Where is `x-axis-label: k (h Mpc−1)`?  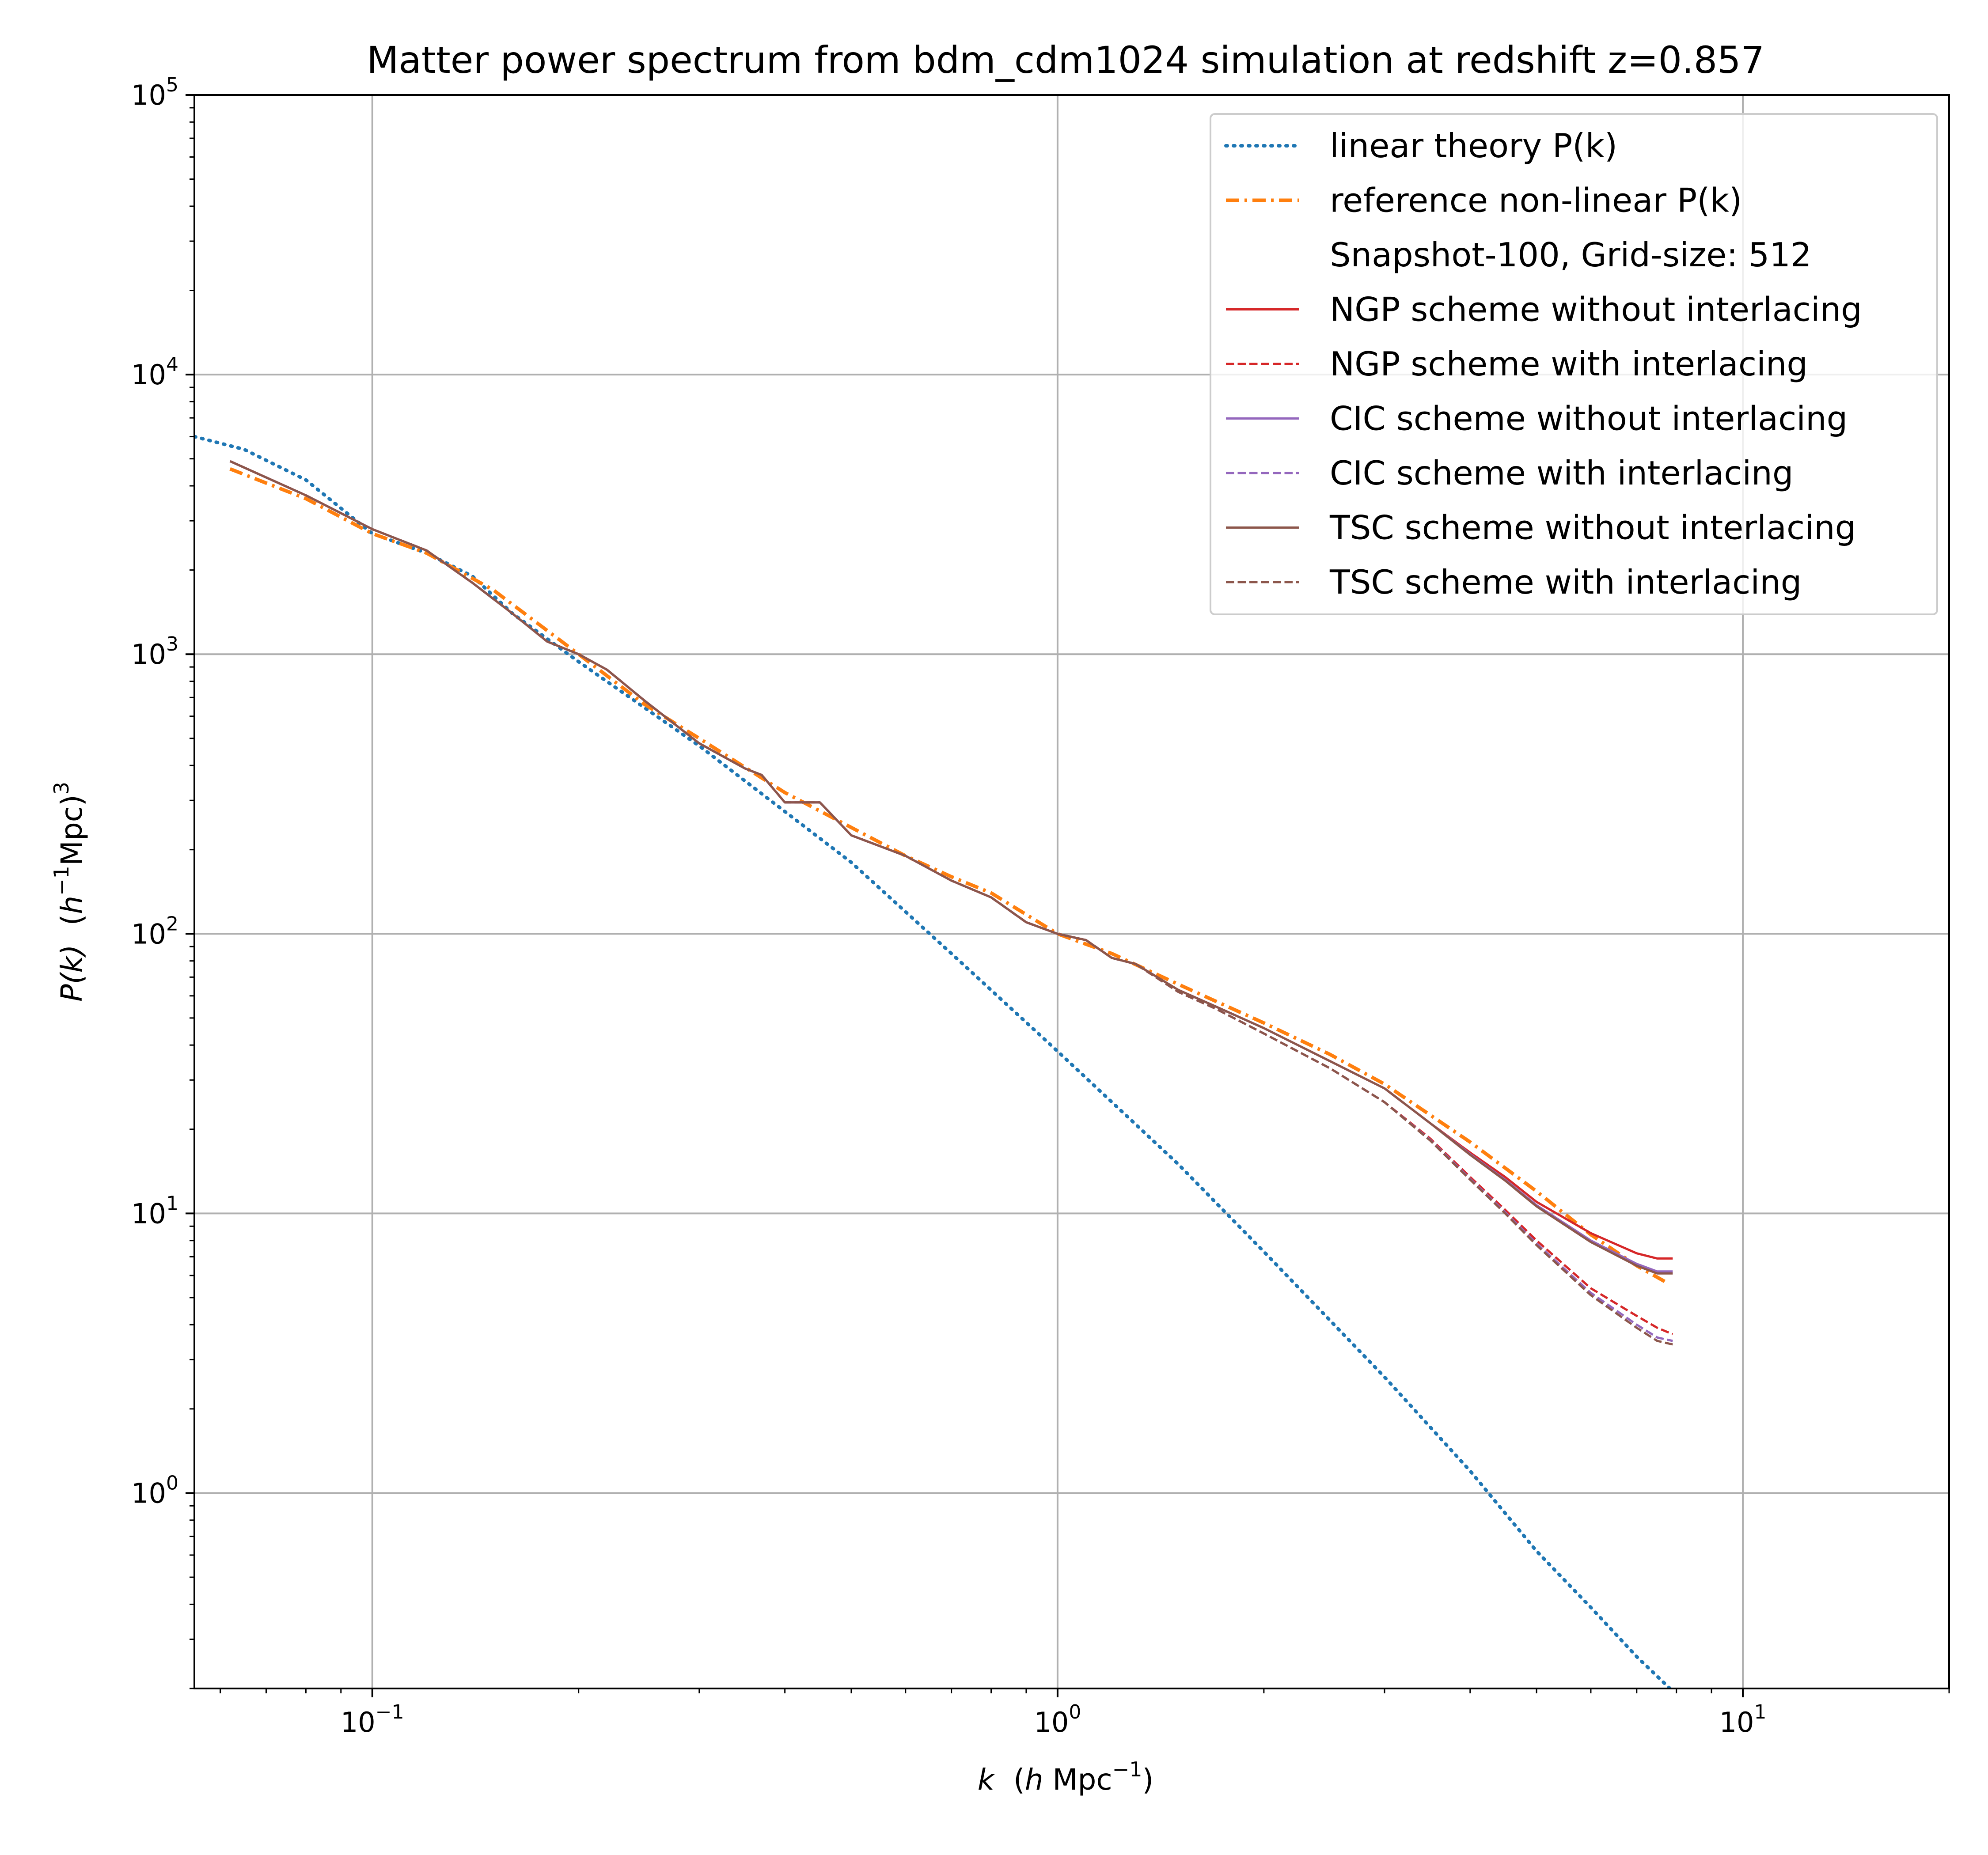
x-axis-label: k (h Mpc−1) is located at coordinates (1065, 1777).